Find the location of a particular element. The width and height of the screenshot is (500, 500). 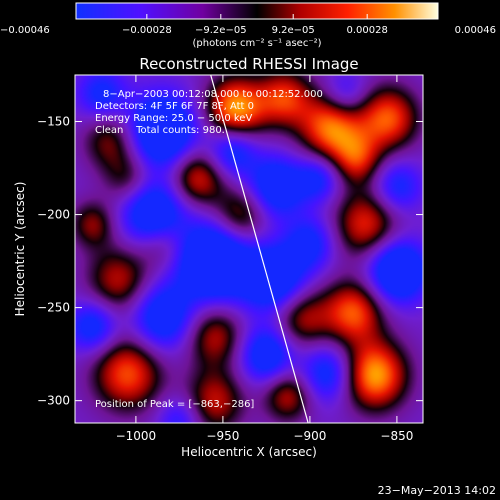

y-tick-label: −150 is located at coordinates (53, 122).